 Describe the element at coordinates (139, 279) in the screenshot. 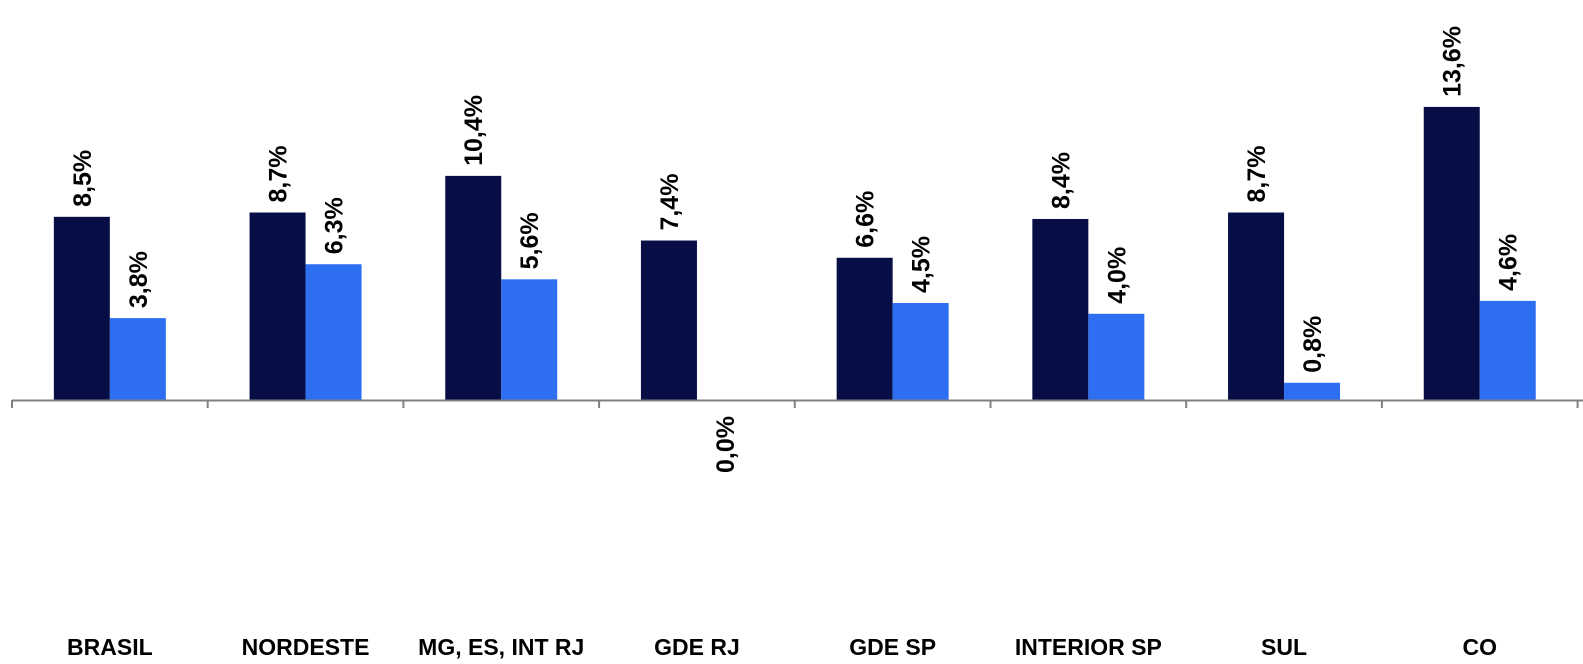

I see `data-label-series-2-0: 3,8%` at that location.